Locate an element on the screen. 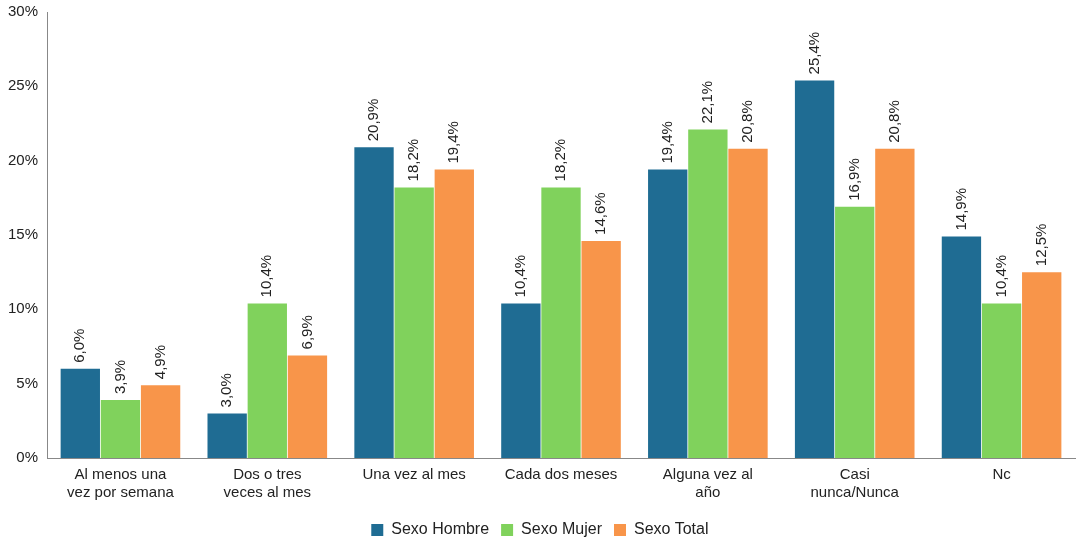 The width and height of the screenshot is (1083, 548). y-tick-label: 25% is located at coordinates (23, 85).